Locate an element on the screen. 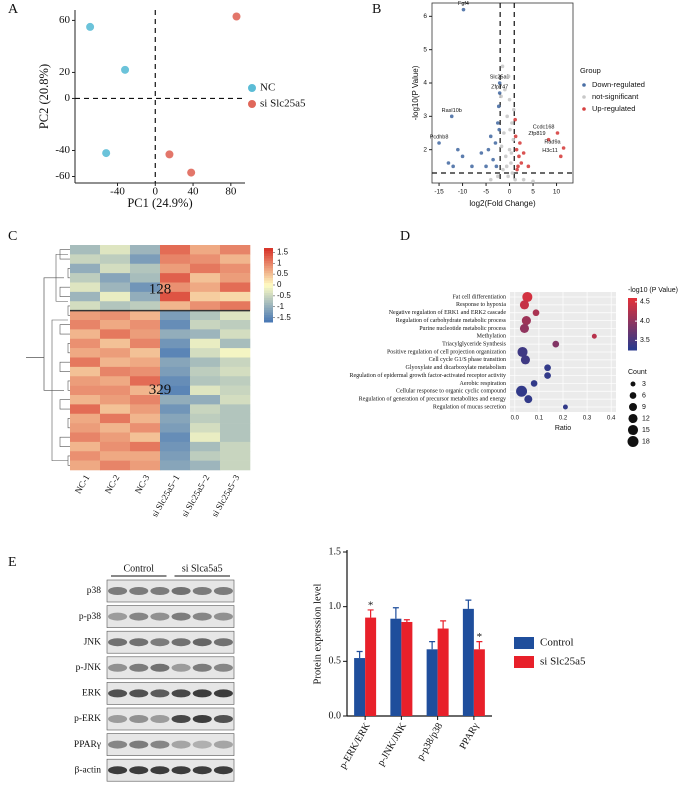  legend-label: Up-regulated is located at coordinates (613, 108).